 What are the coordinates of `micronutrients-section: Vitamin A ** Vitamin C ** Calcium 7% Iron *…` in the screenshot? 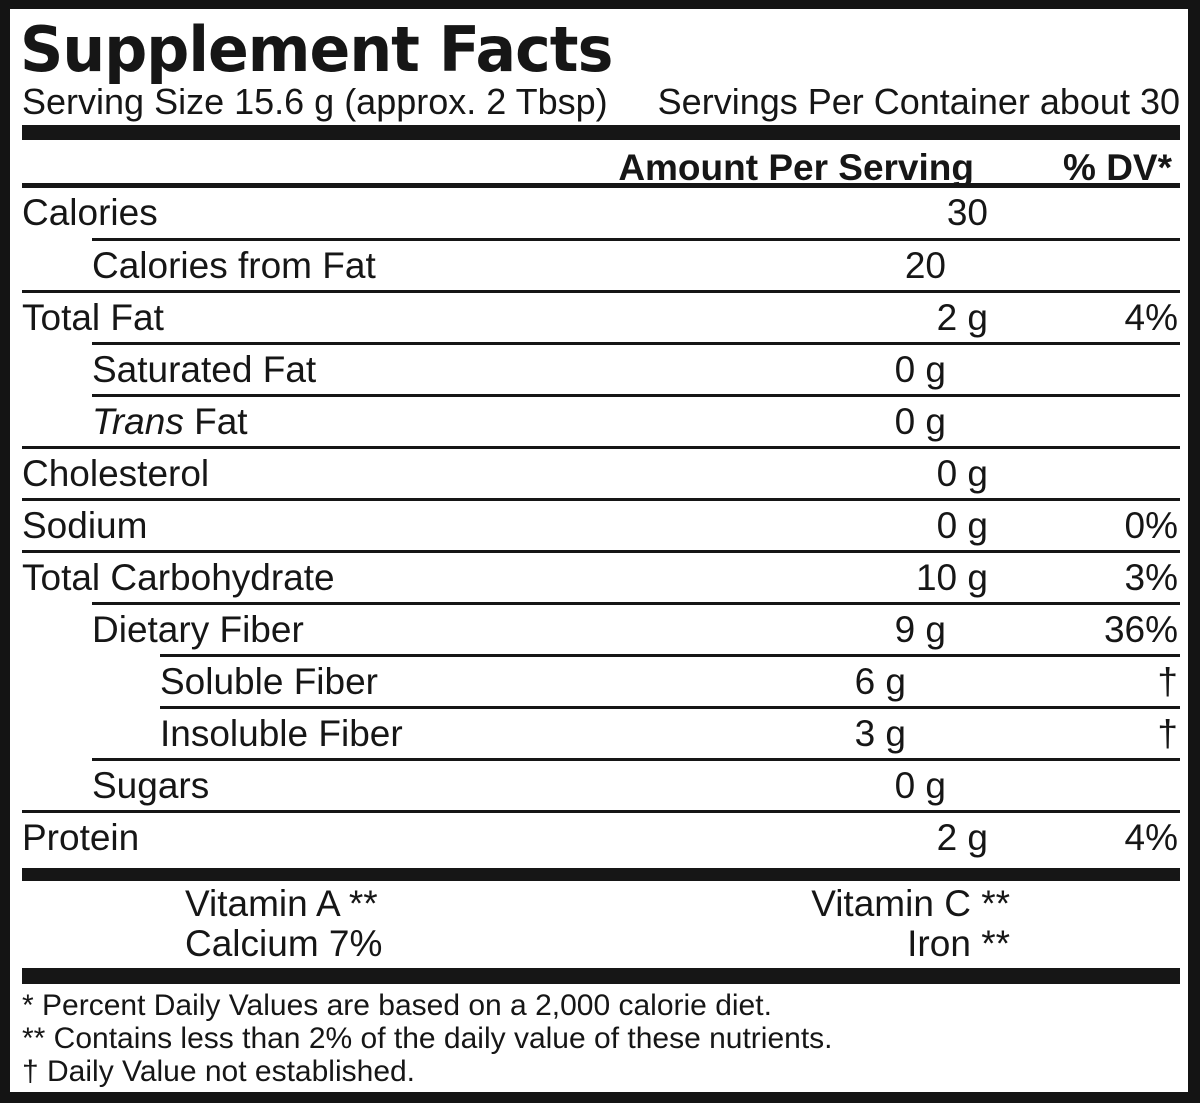 It's located at (597, 924).